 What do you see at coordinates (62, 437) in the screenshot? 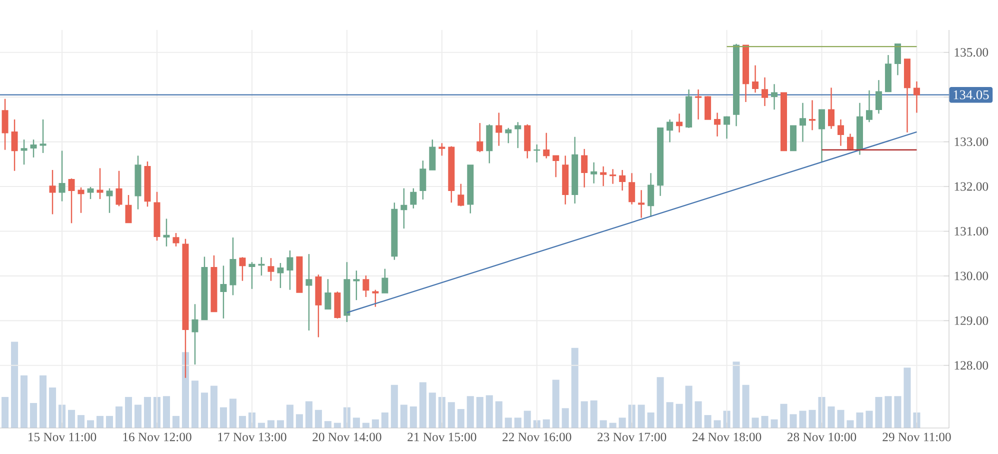
I see `x-tick-label: 15 Nov 11:00` at bounding box center [62, 437].